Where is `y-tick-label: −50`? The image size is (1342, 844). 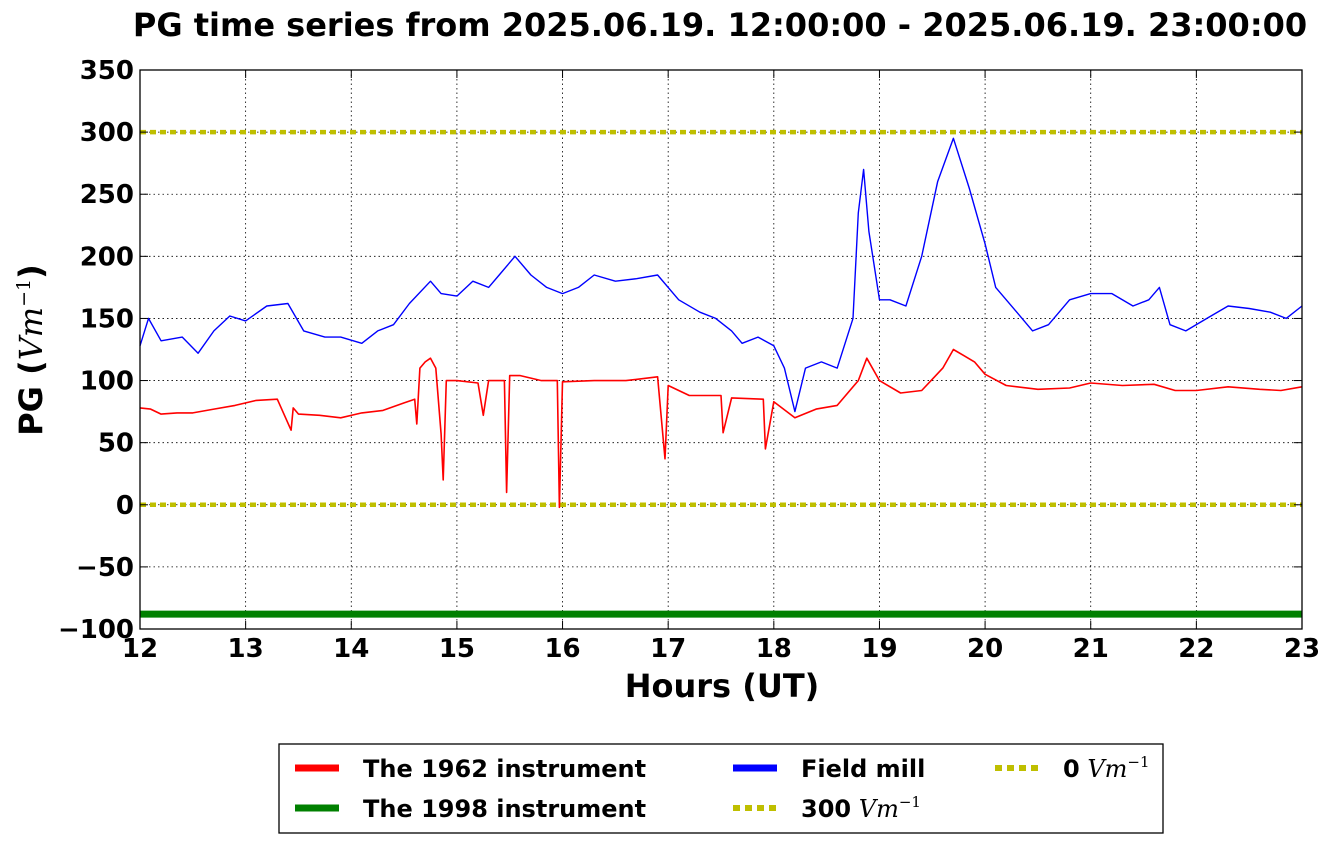
y-tick-label: −50 is located at coordinates (105, 568).